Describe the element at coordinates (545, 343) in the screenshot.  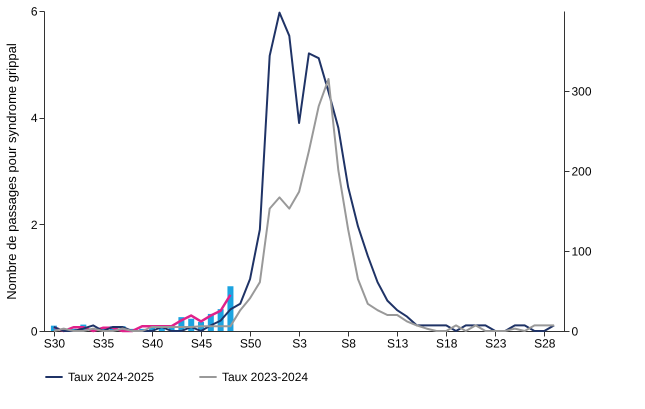
I see `x-tick-label: S28` at that location.